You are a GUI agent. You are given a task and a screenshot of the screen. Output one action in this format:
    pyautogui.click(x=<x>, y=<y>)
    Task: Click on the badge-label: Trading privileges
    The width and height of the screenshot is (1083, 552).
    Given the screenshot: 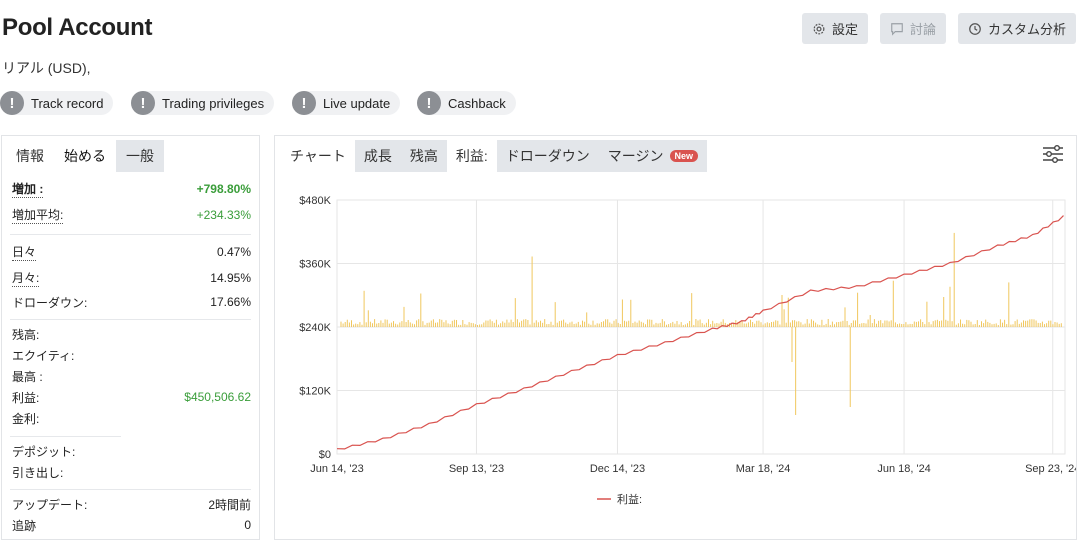 What is the action you would take?
    pyautogui.click(x=213, y=103)
    